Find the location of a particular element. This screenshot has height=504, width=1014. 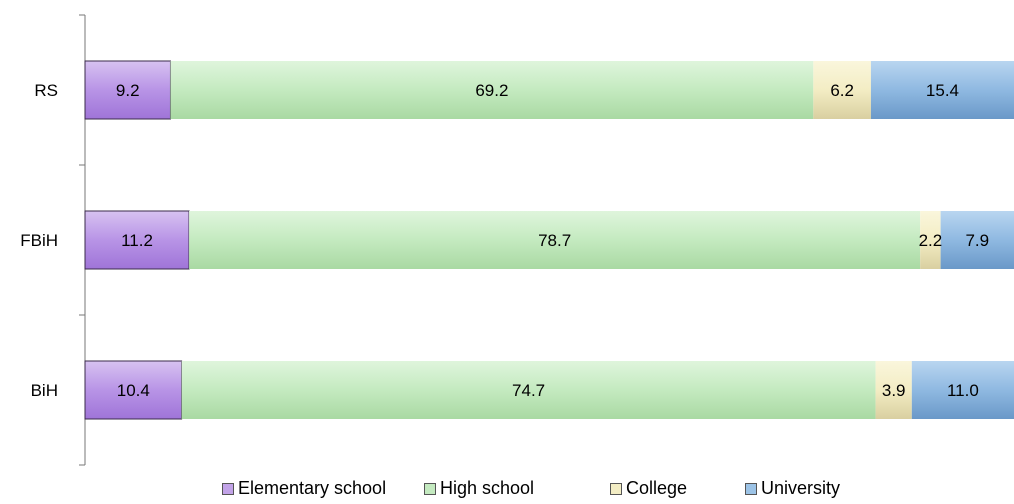

data-label: 78.7 is located at coordinates (554, 240).